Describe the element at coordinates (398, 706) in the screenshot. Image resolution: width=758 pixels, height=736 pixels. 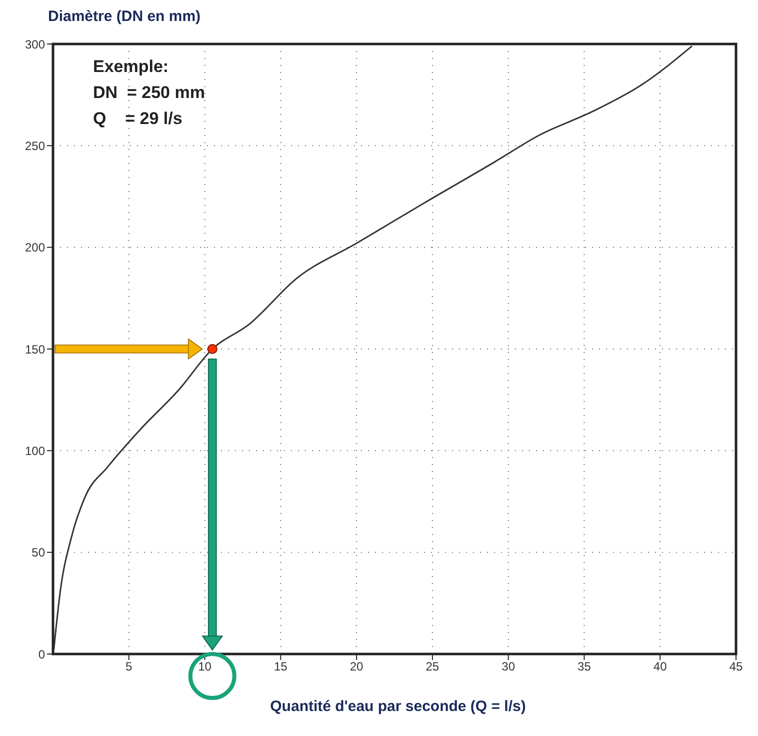
I see `x-axis-title: Quantité d'eau par seconde (Q = l/s)` at that location.